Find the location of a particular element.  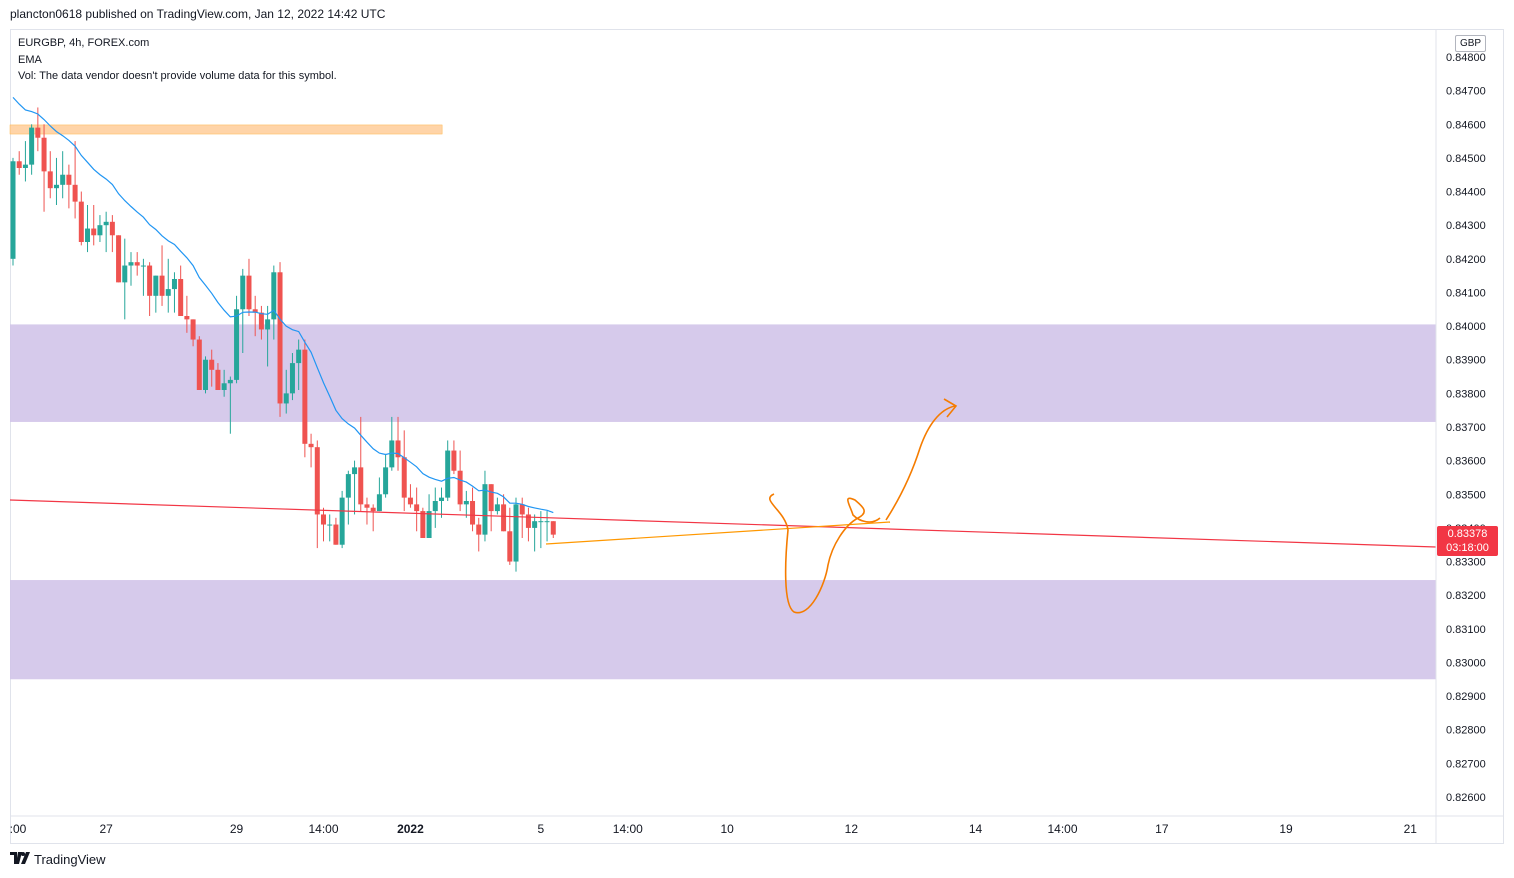

y-tick-label: 0.82700 is located at coordinates (1466, 764).